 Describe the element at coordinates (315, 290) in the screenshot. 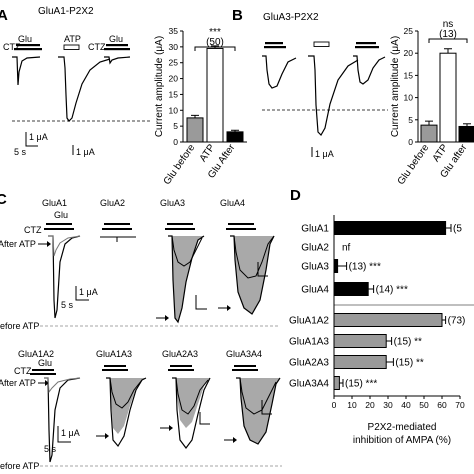

I see `d-category-3: GluA4` at that location.